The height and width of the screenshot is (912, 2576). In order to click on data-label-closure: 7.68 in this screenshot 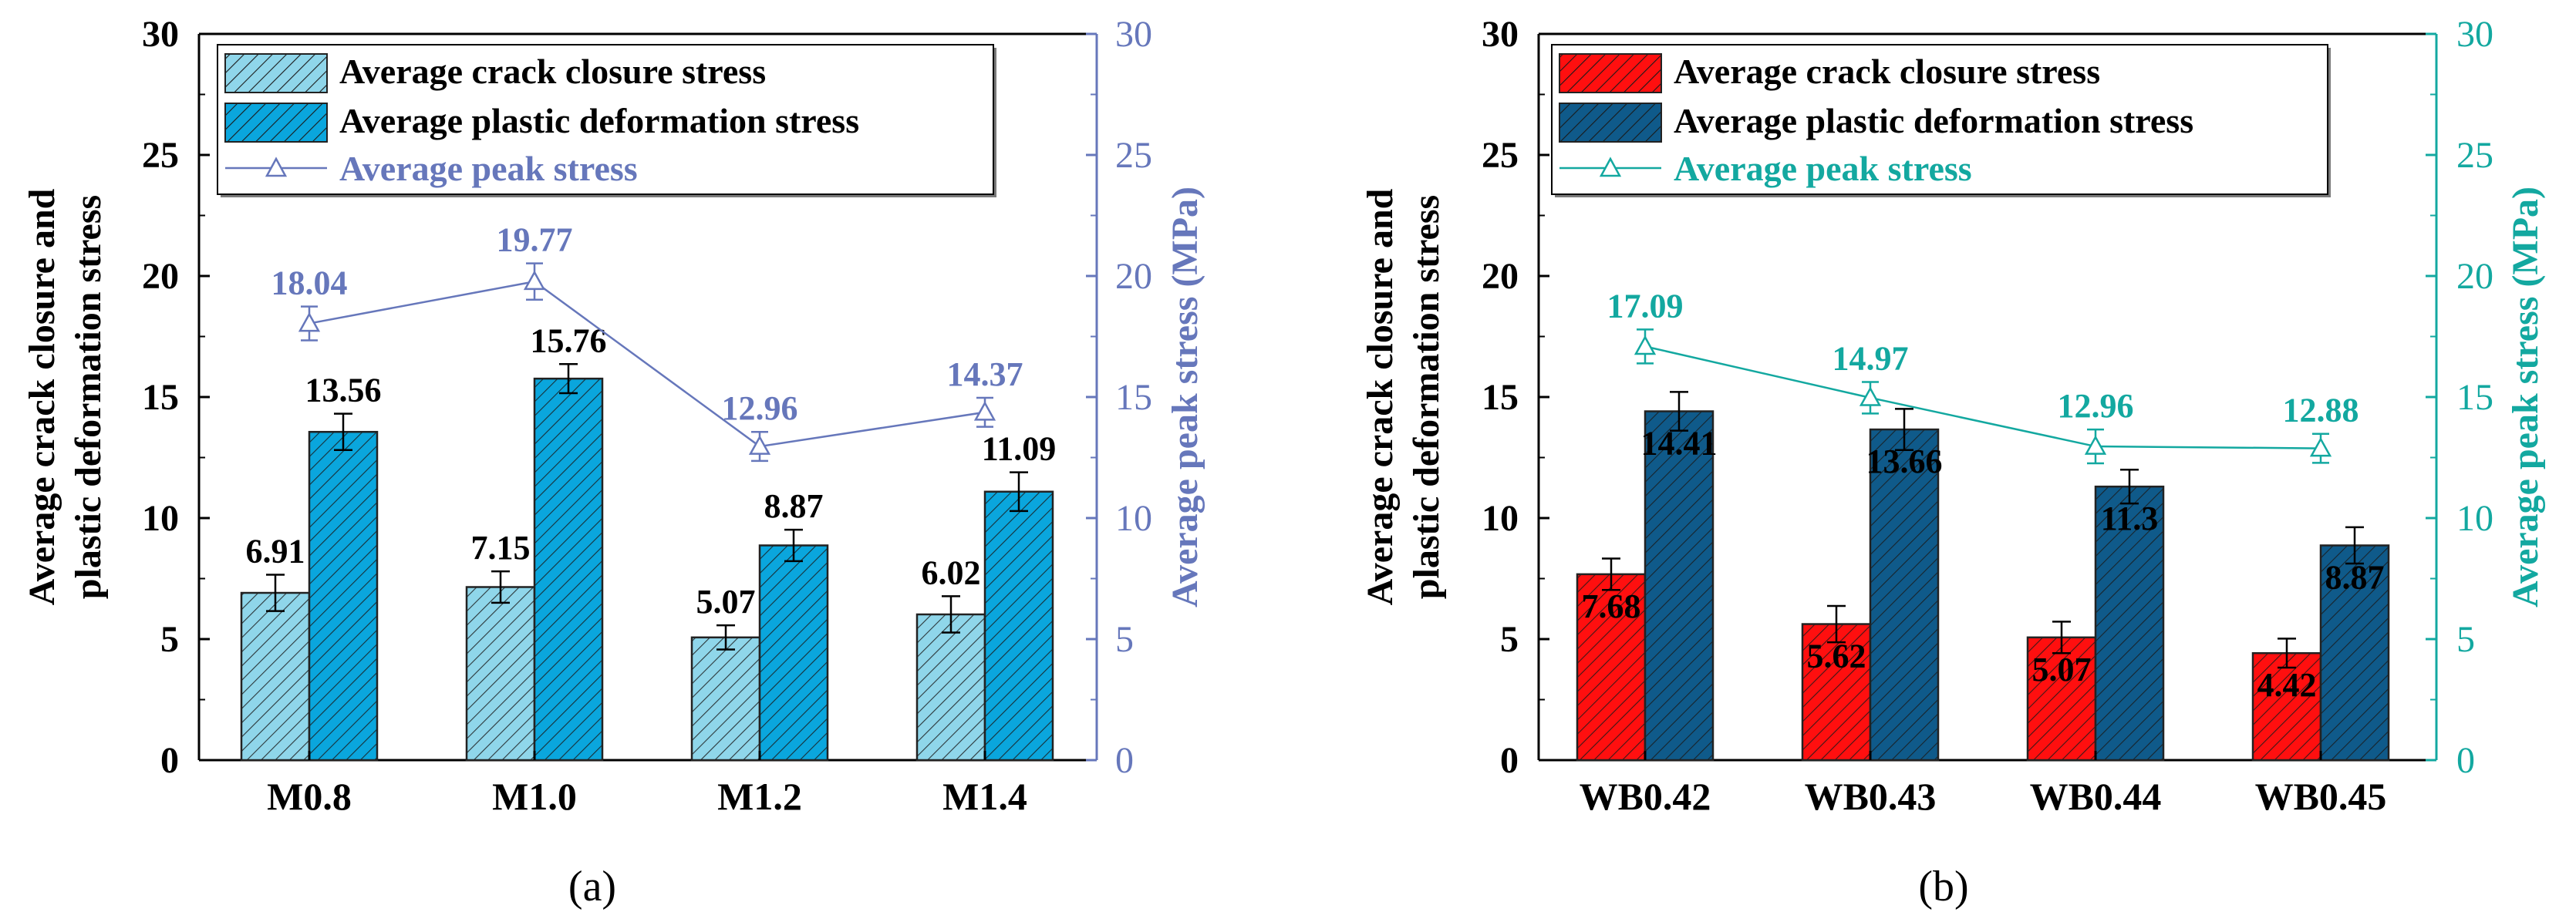, I will do `click(1611, 606)`.